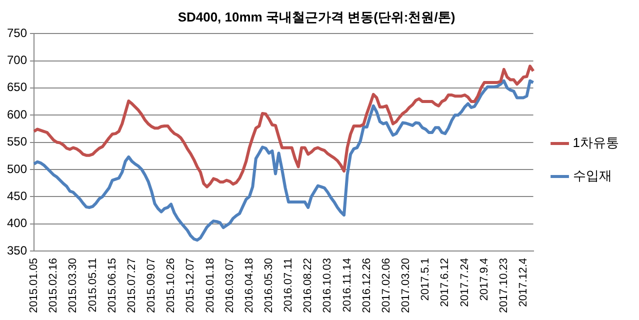  What do you see at coordinates (17, 60) in the screenshot?
I see `y-tick-label: 700` at bounding box center [17, 60].